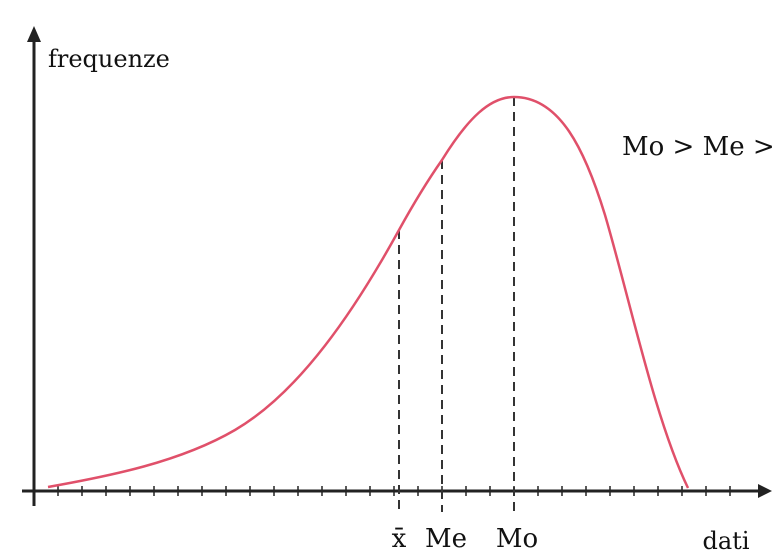 This screenshot has height=556, width=781. Describe the element at coordinates (109, 59) in the screenshot. I see `y-axis-label: frequenze` at that location.